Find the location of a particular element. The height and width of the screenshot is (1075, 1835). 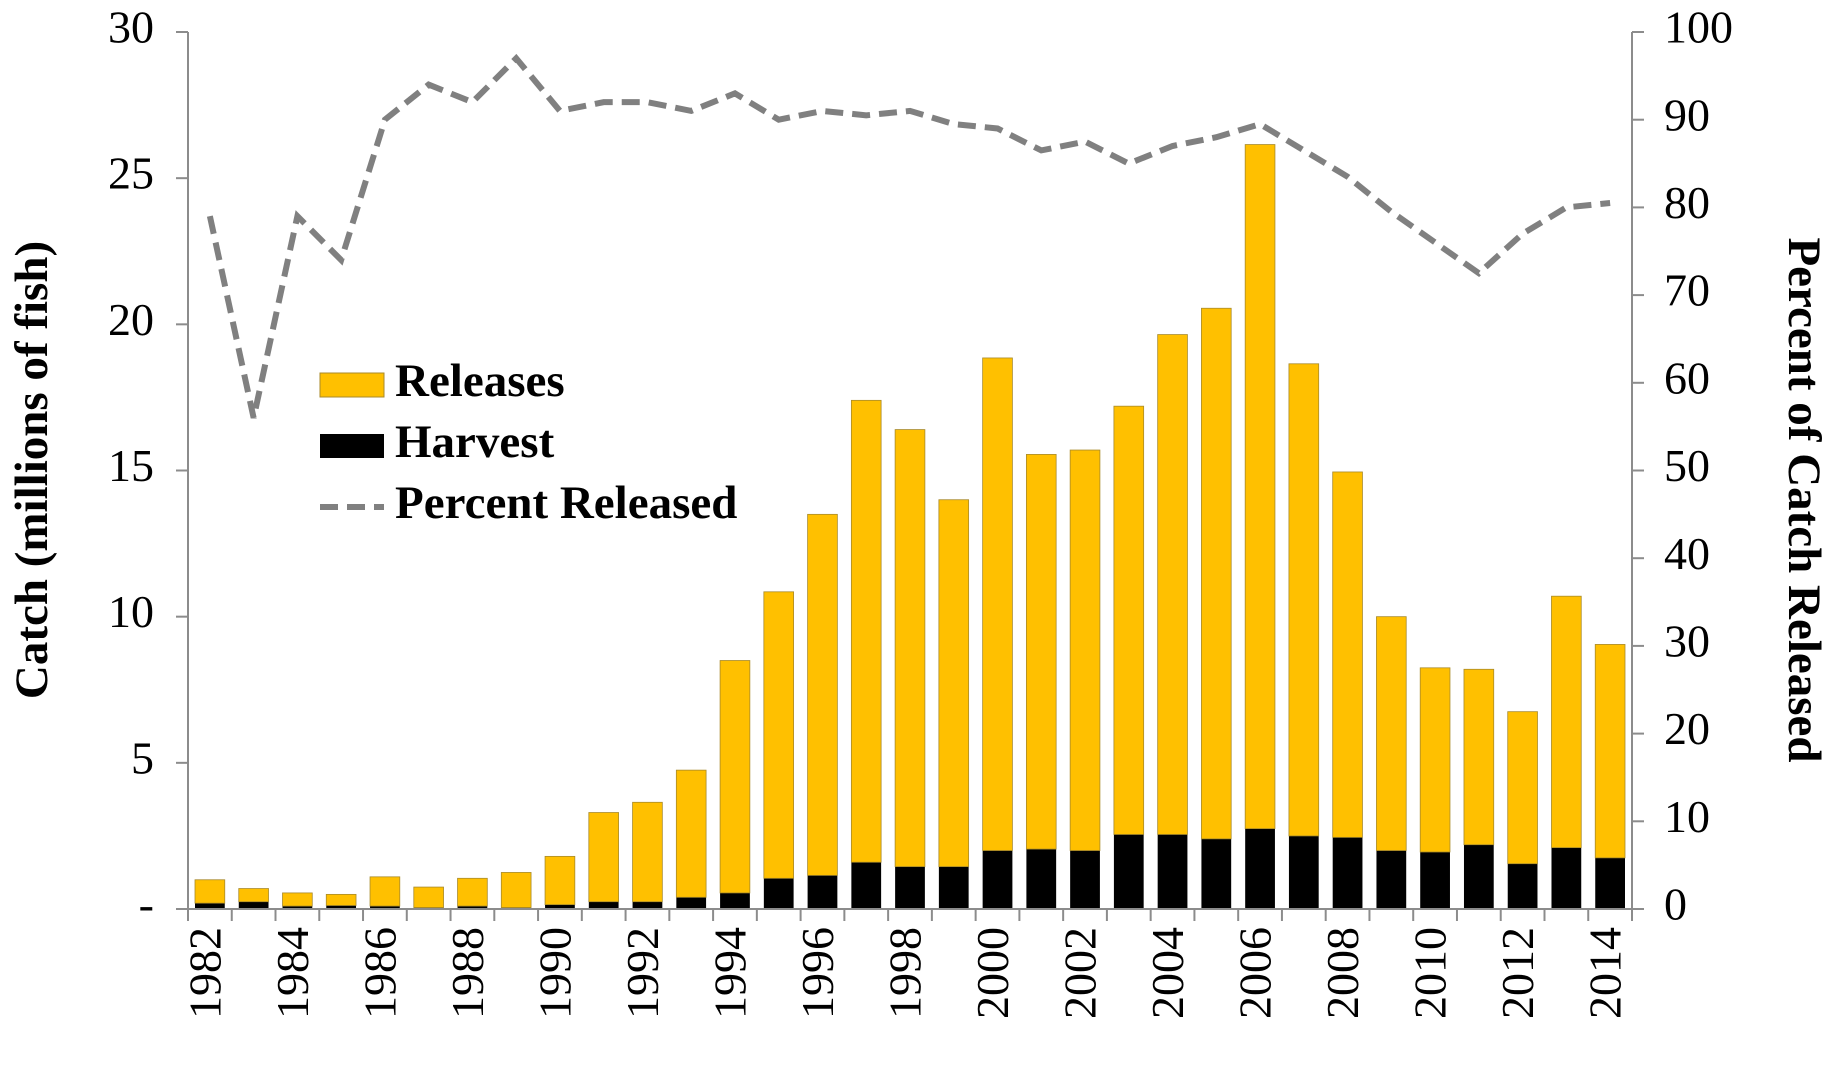

y-tick-label: 15 is located at coordinates (131, 465).